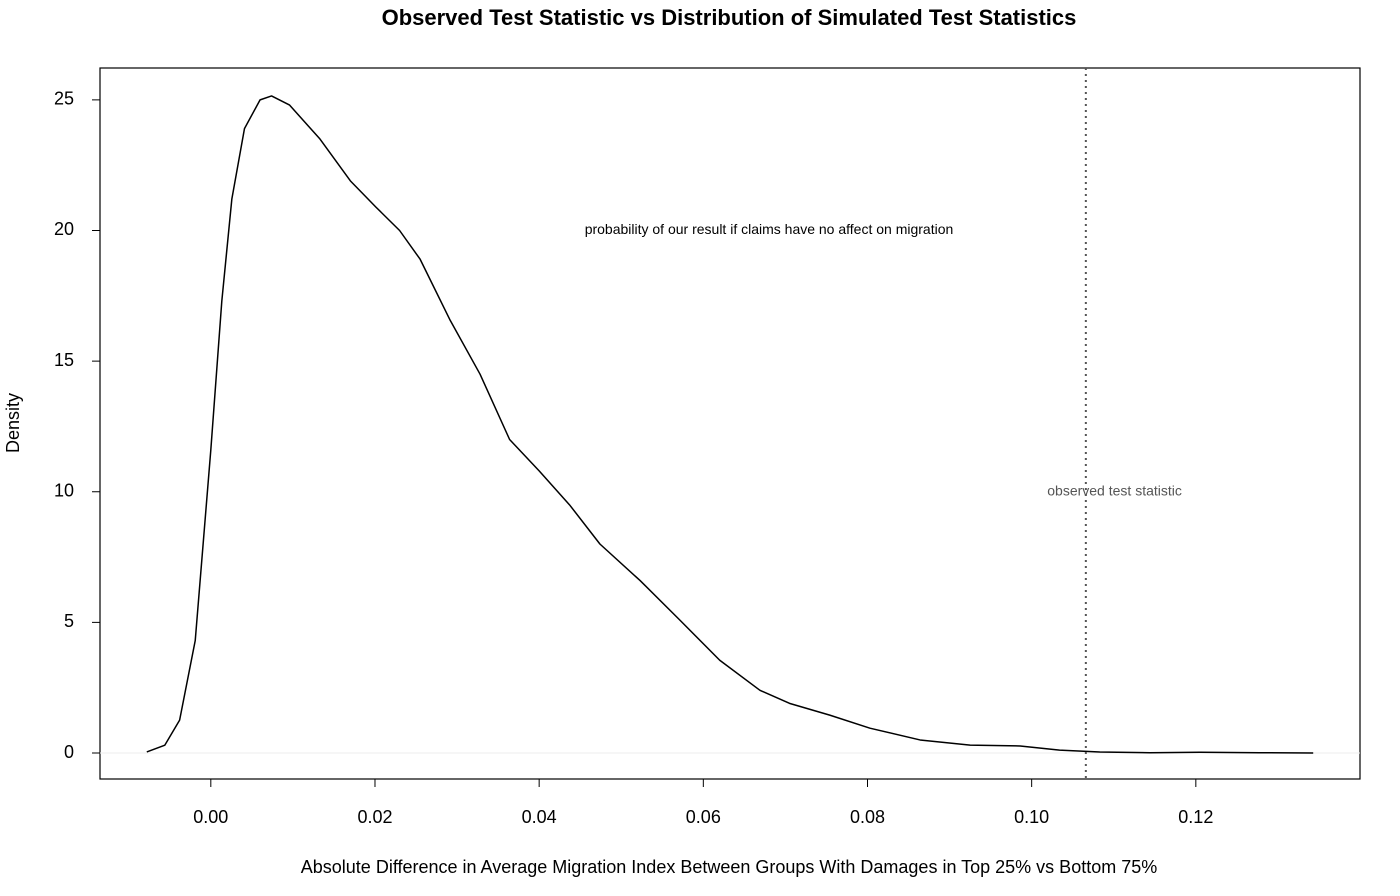  What do you see at coordinates (64, 360) in the screenshot?
I see `y-tick-label: 15` at bounding box center [64, 360].